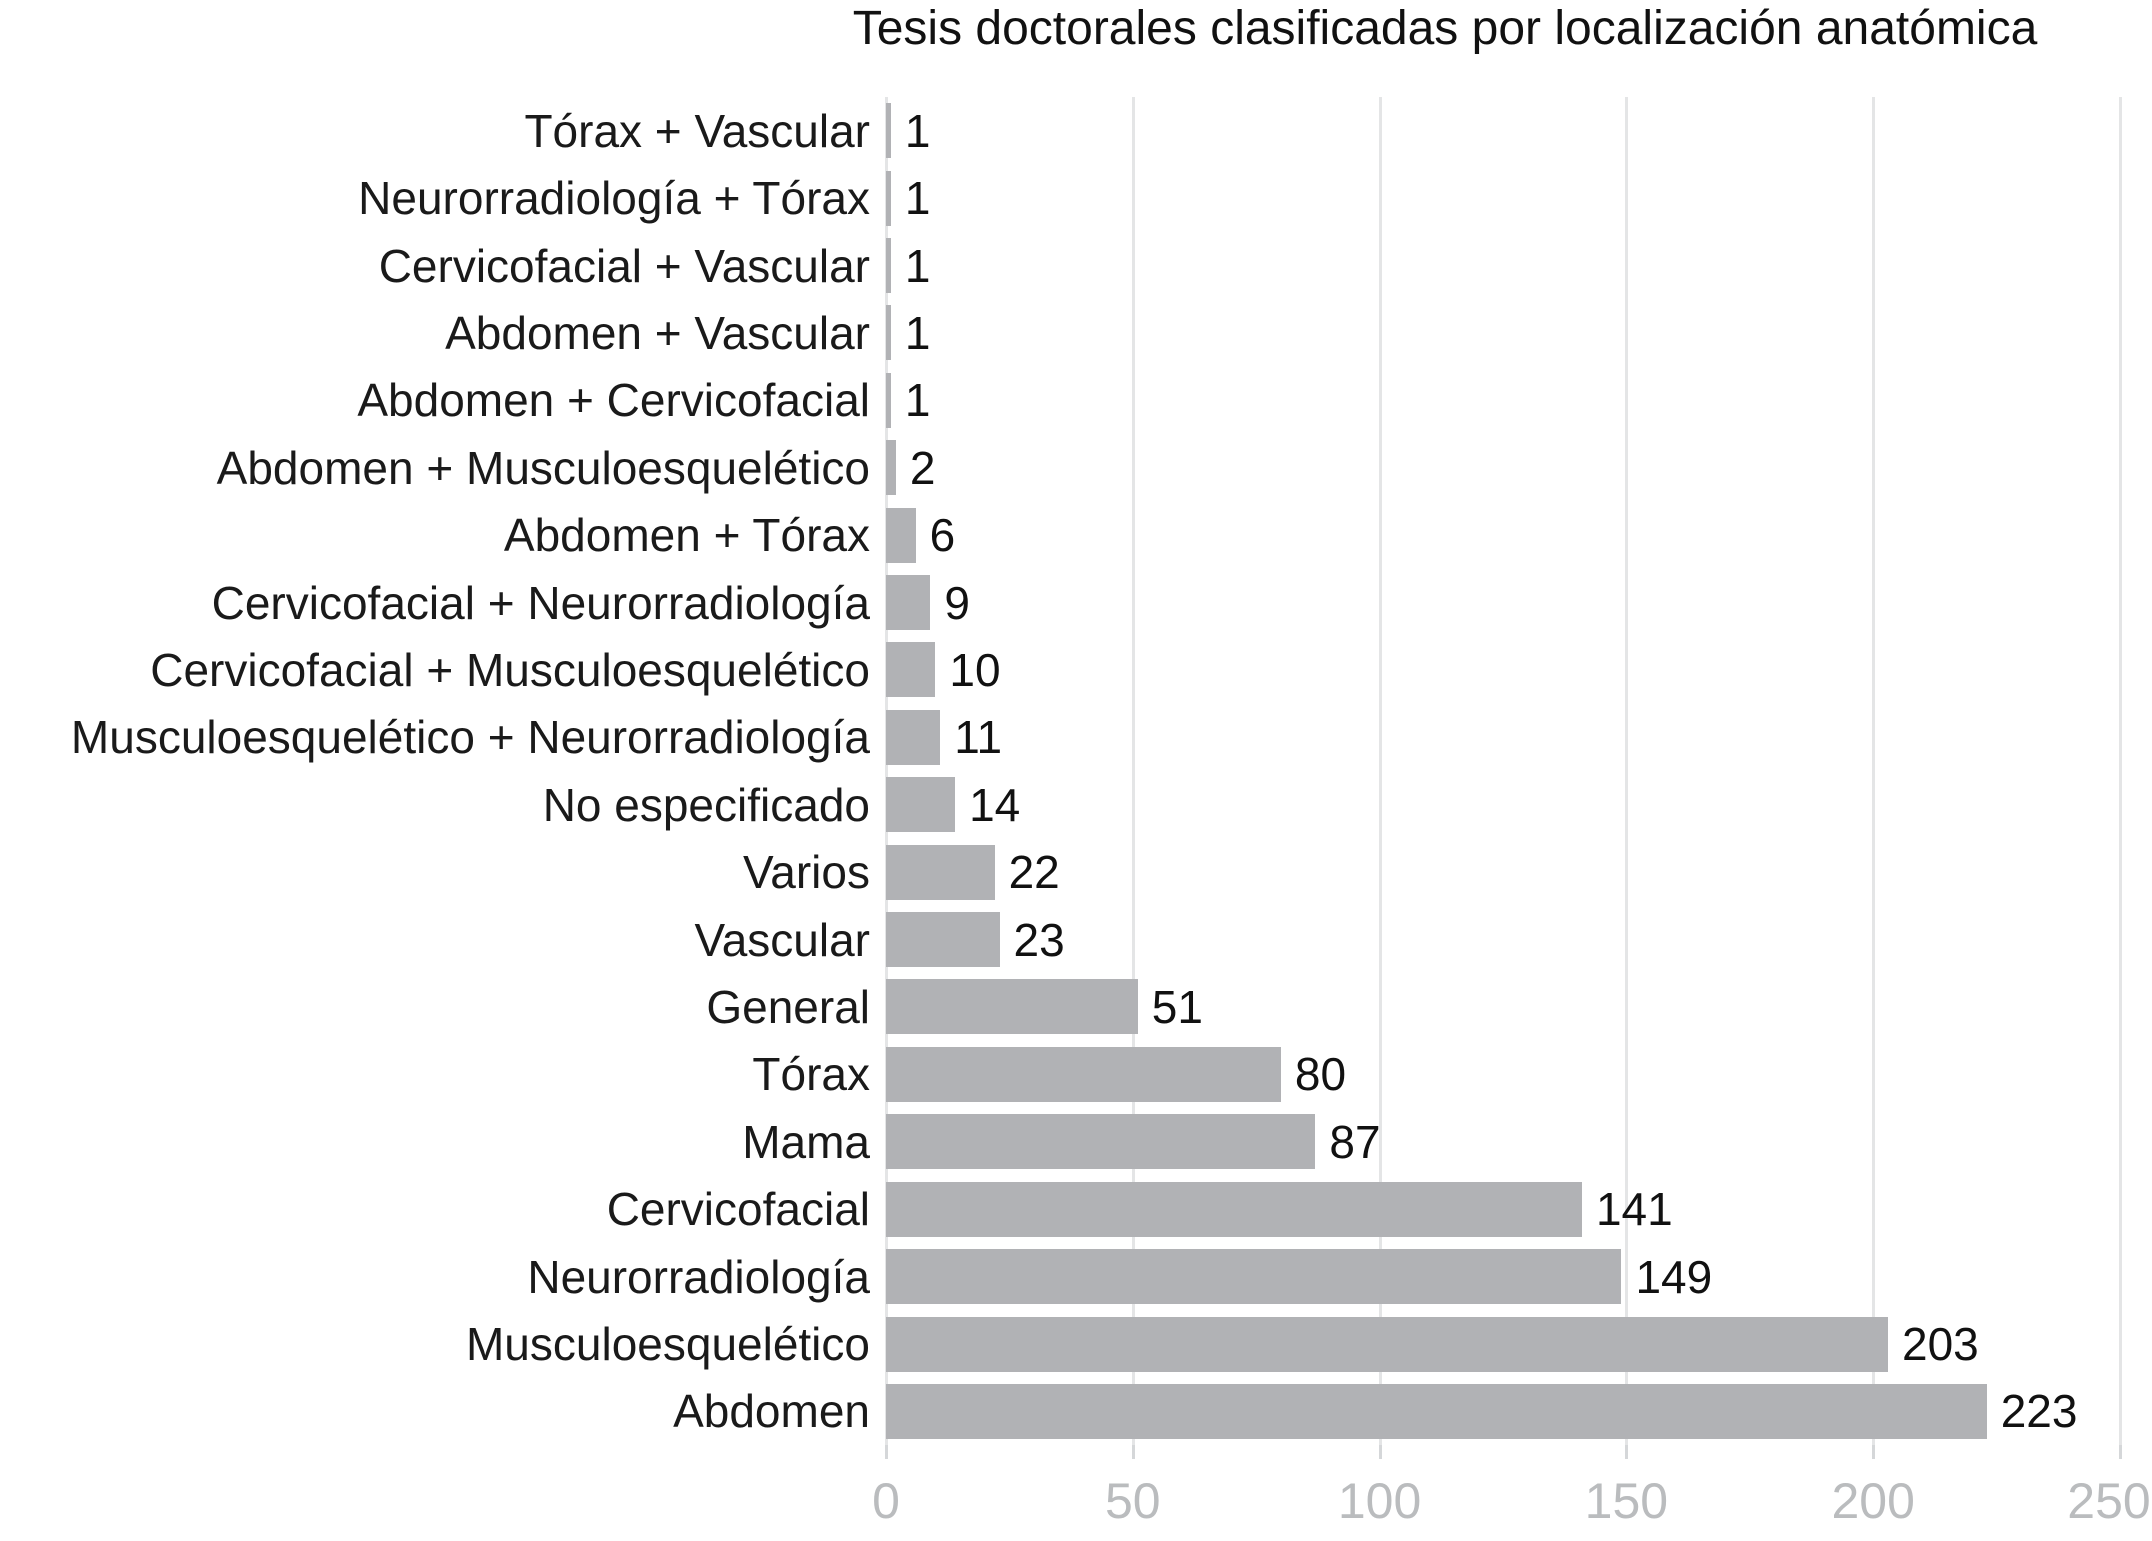 The image size is (2152, 1541). I want to click on bar-area: 149, so click(1519, 1276).